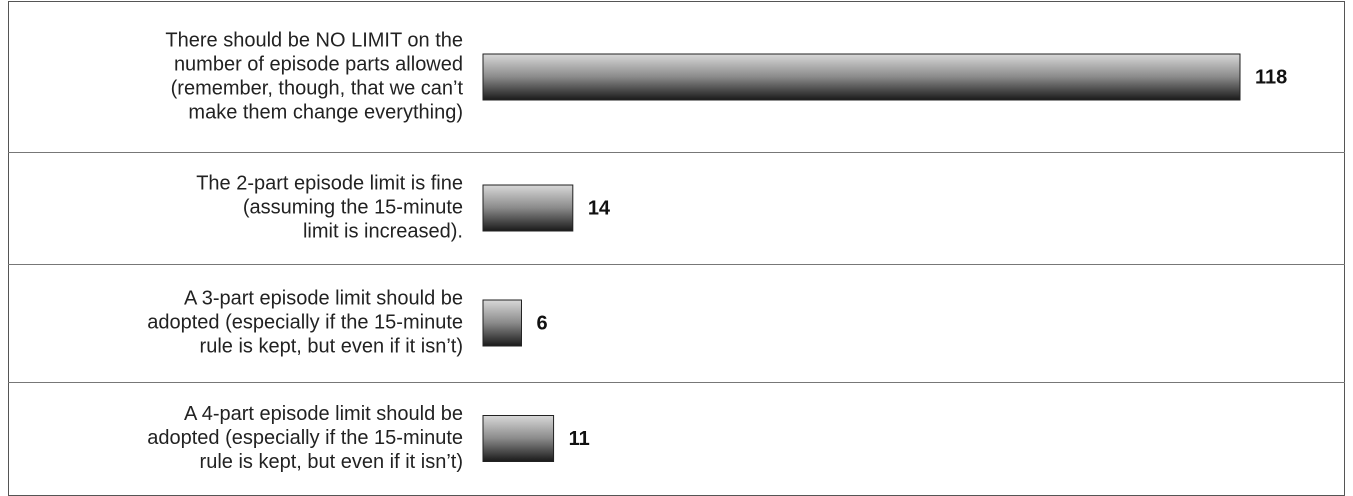  What do you see at coordinates (329, 183) in the screenshot?
I see `category-label: The 2-part episode limit is fine` at bounding box center [329, 183].